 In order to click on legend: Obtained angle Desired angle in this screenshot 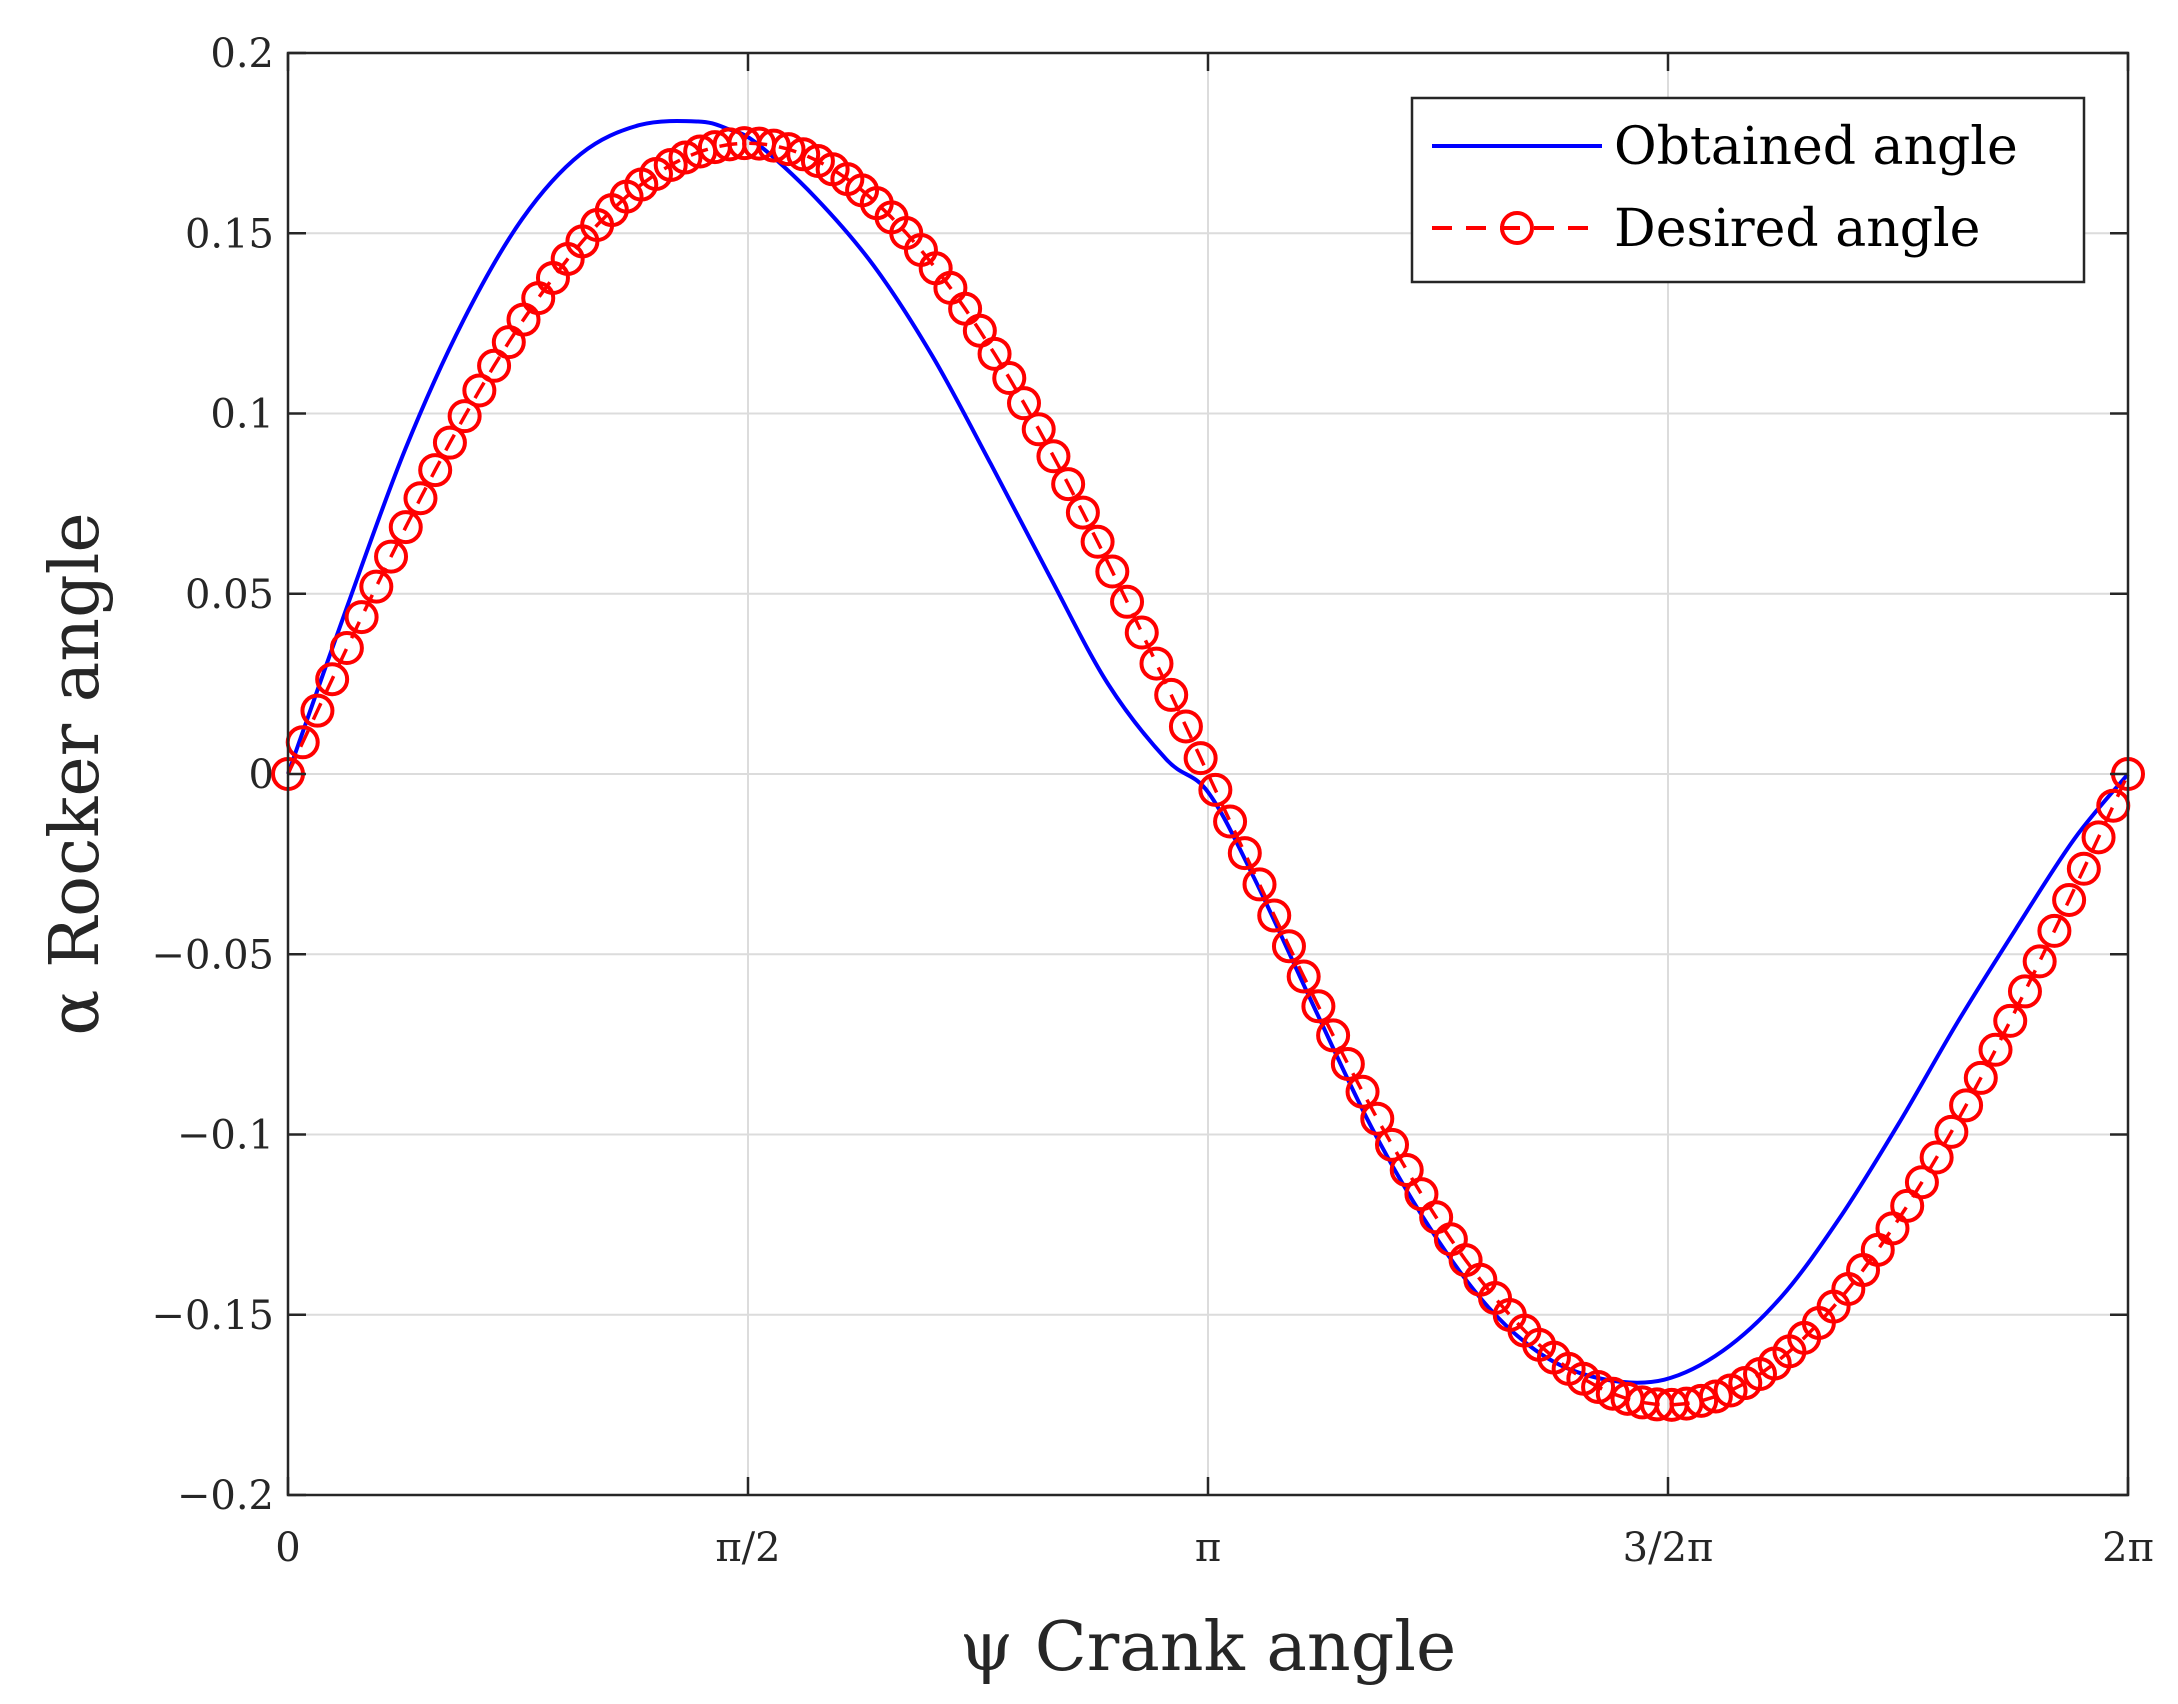, I will do `click(1748, 190)`.